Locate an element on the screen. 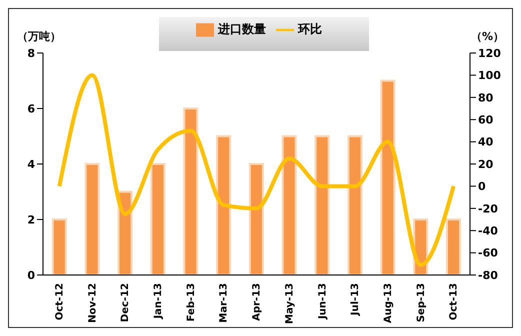 The image size is (521, 336). y2-tick-label: 20 is located at coordinates (486, 164).